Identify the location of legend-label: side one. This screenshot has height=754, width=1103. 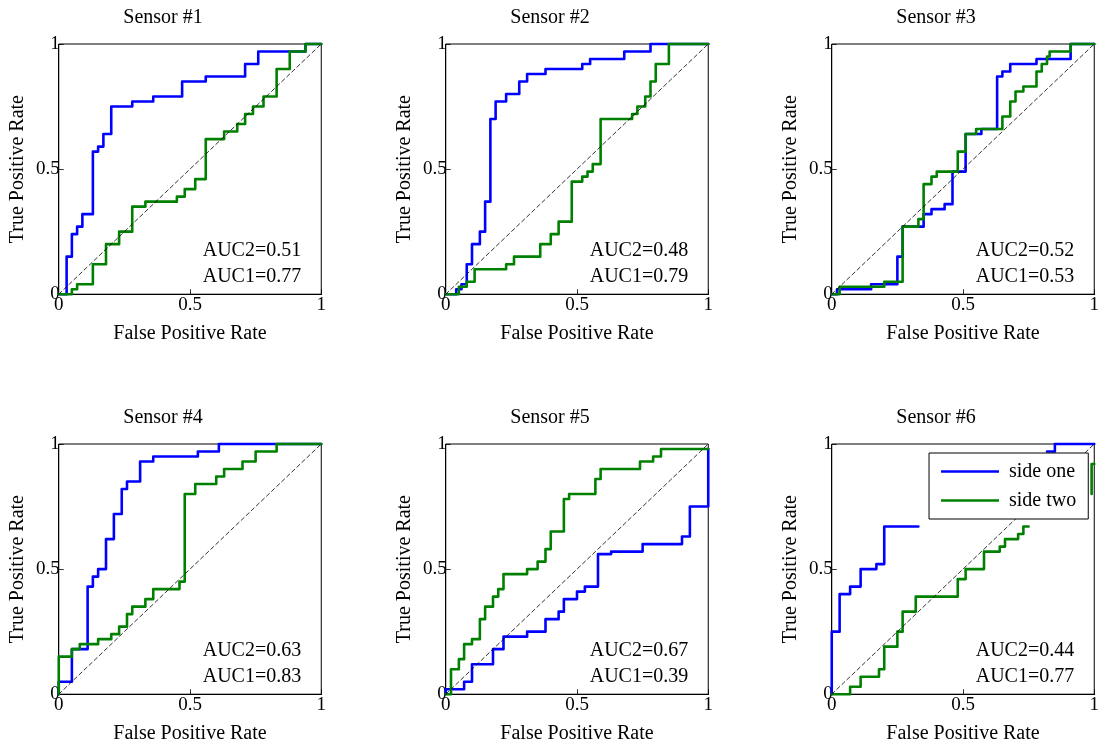
(1042, 469).